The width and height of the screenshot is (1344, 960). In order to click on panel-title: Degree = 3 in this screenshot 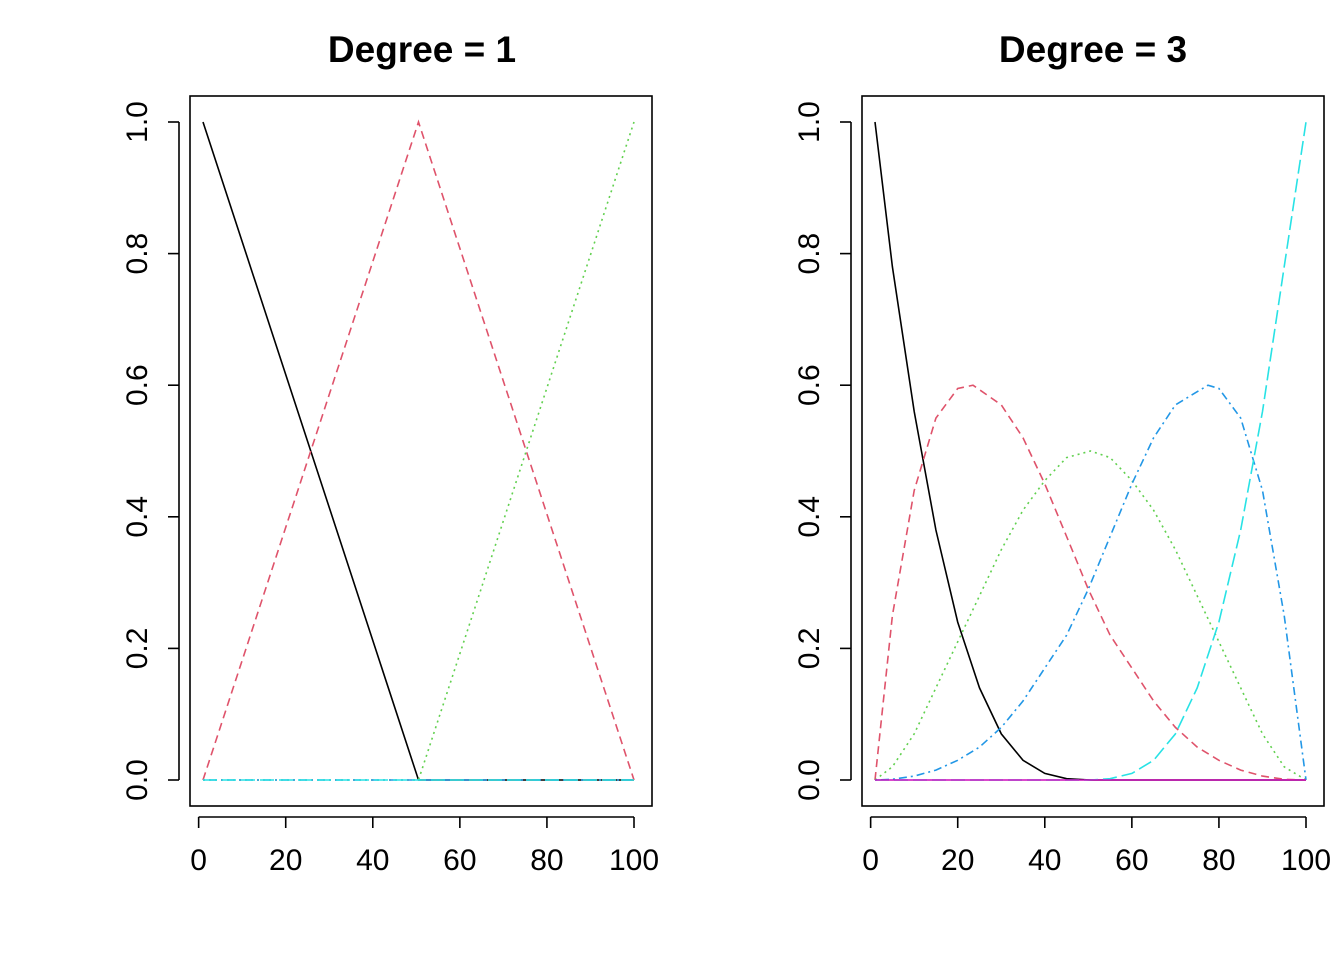, I will do `click(1093, 49)`.